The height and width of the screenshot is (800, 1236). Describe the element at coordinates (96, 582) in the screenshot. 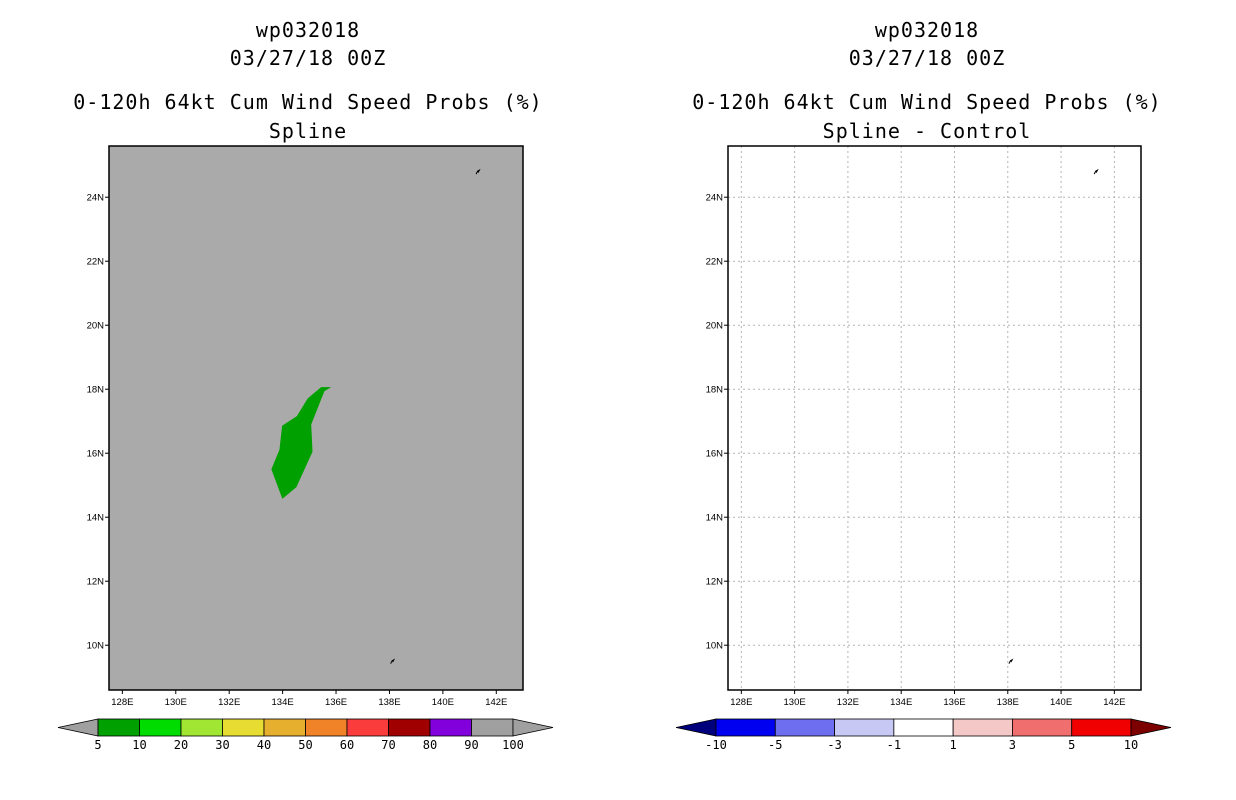

I see `left-y-tick-label: 12N` at that location.